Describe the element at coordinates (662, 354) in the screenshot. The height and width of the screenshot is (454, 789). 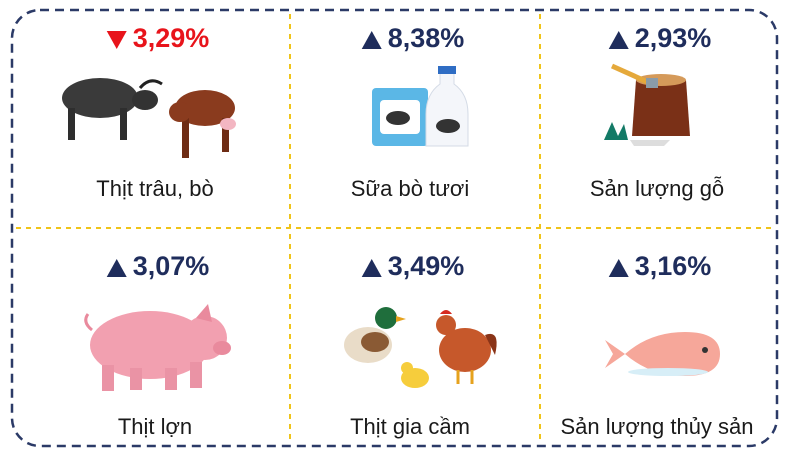
I see `fish-icon` at that location.